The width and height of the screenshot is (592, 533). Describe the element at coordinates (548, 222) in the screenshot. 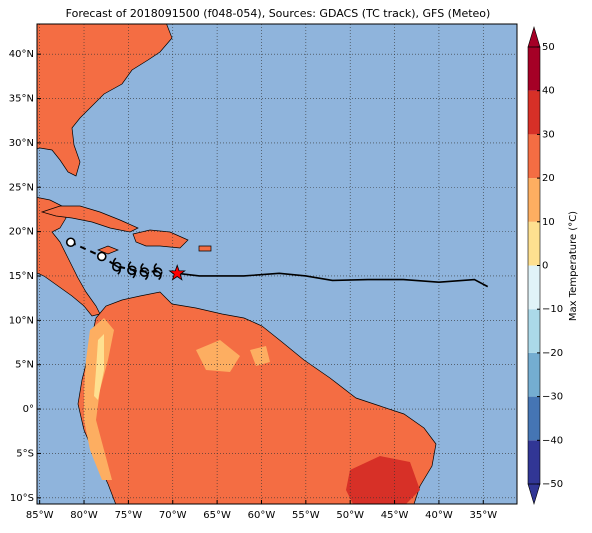

I see `colorbar-tick-label: 10` at that location.